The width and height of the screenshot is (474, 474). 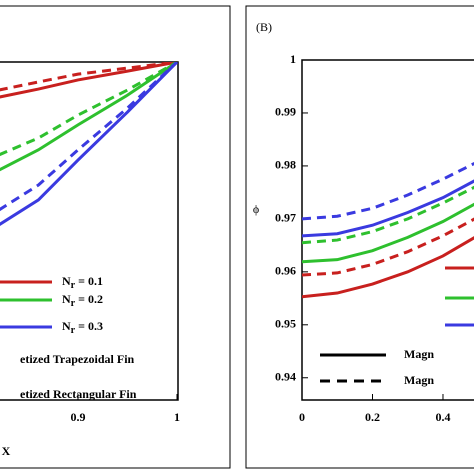 I want to click on x-tick-label: 0.2, so click(x=372, y=417).